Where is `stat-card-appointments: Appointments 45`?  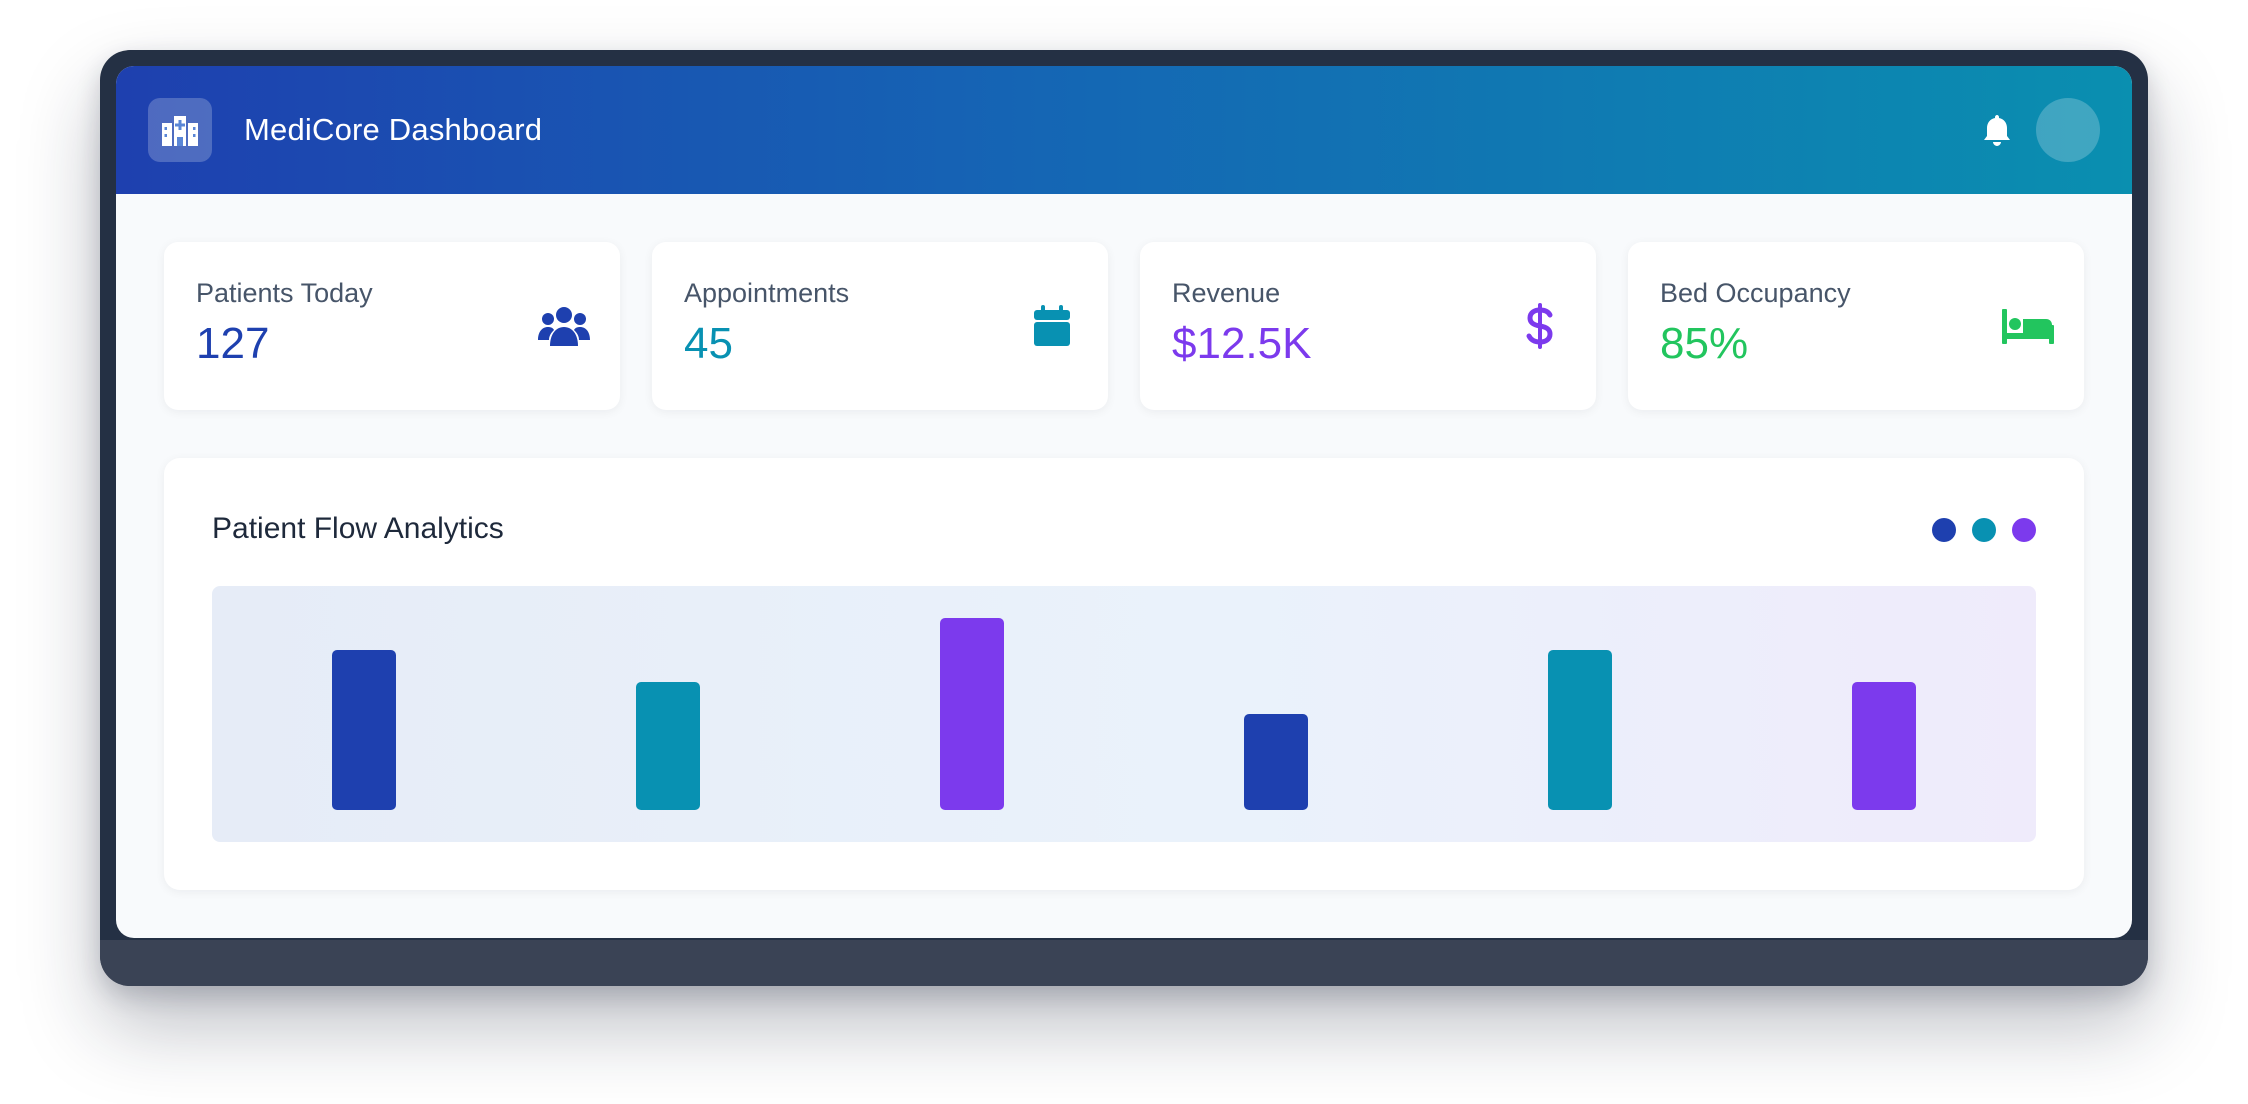 stat-card-appointments: Appointments 45 is located at coordinates (880, 326).